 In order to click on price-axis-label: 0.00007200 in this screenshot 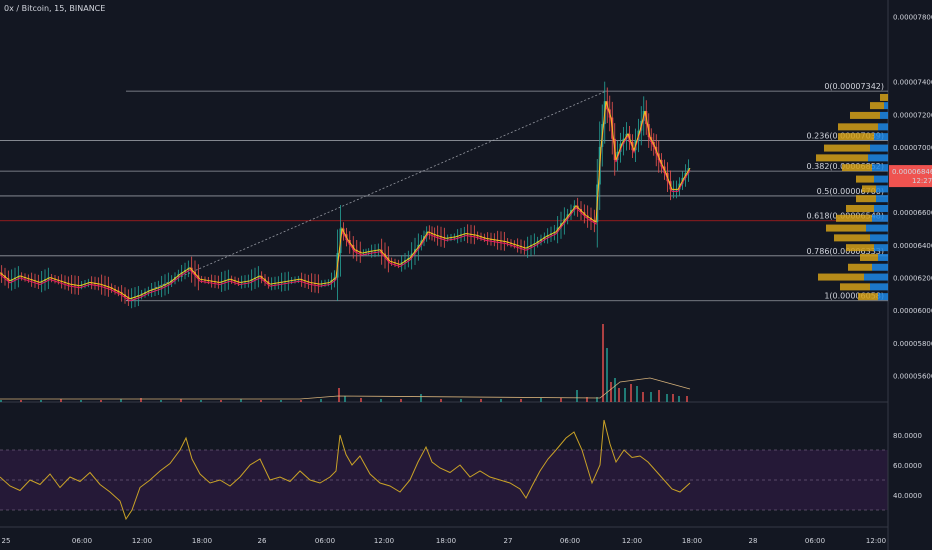, I will do `click(912, 115)`.